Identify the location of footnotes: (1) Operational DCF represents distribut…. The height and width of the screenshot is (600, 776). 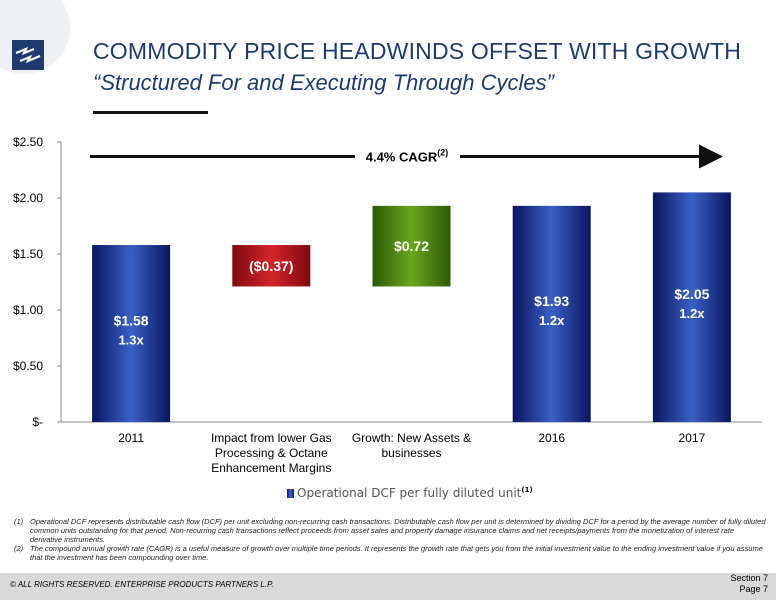
(390, 539).